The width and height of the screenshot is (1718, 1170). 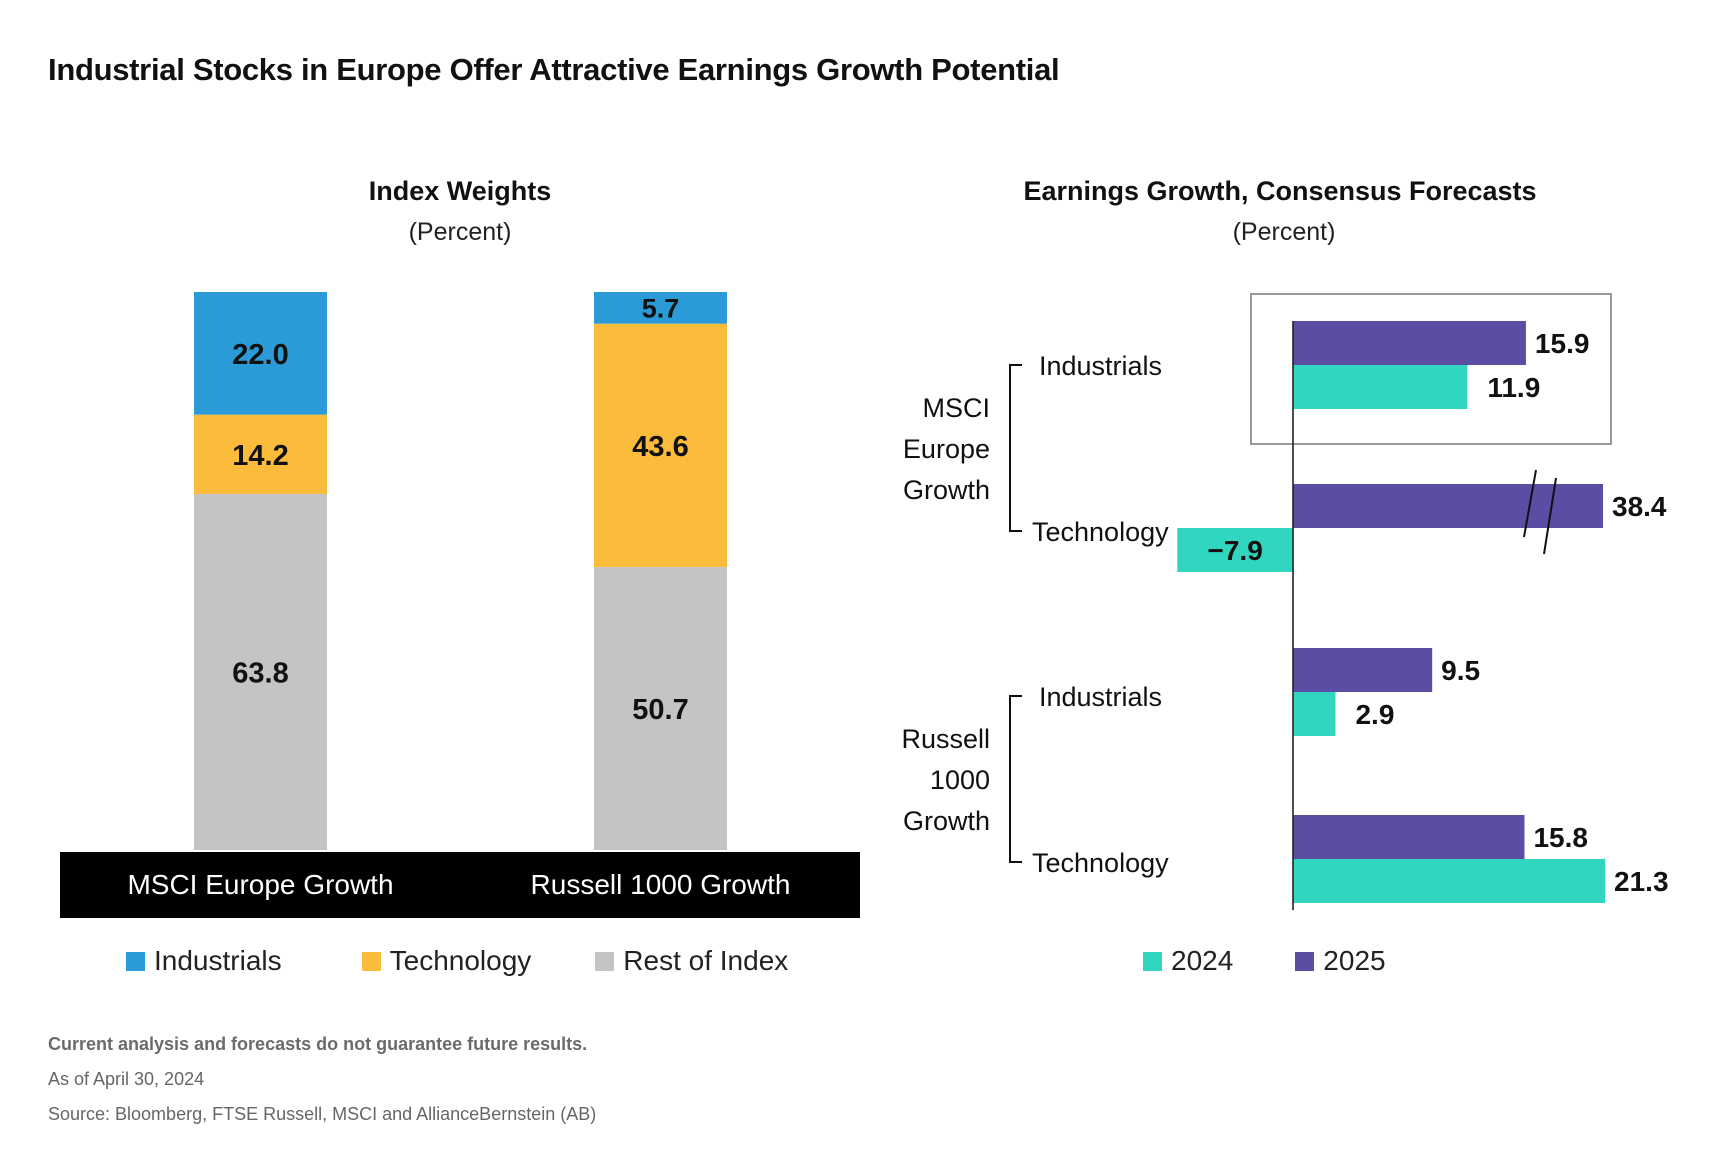 What do you see at coordinates (135, 961) in the screenshot?
I see `legend-swatch-industrials` at bounding box center [135, 961].